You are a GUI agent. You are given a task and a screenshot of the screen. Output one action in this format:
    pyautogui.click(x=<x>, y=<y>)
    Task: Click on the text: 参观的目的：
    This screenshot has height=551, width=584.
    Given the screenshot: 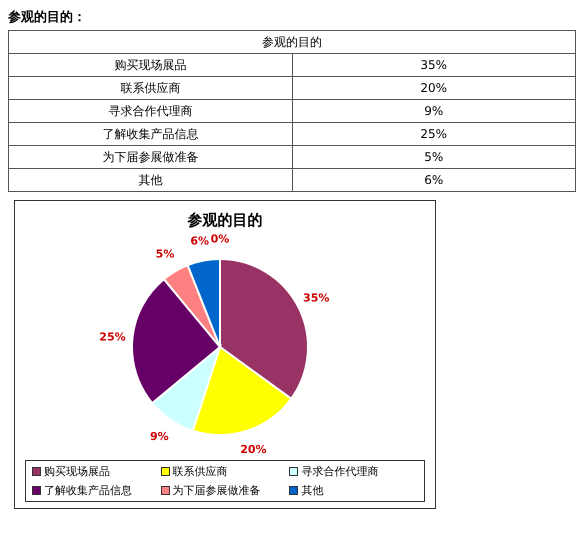 What is the action you would take?
    pyautogui.click(x=47, y=17)
    